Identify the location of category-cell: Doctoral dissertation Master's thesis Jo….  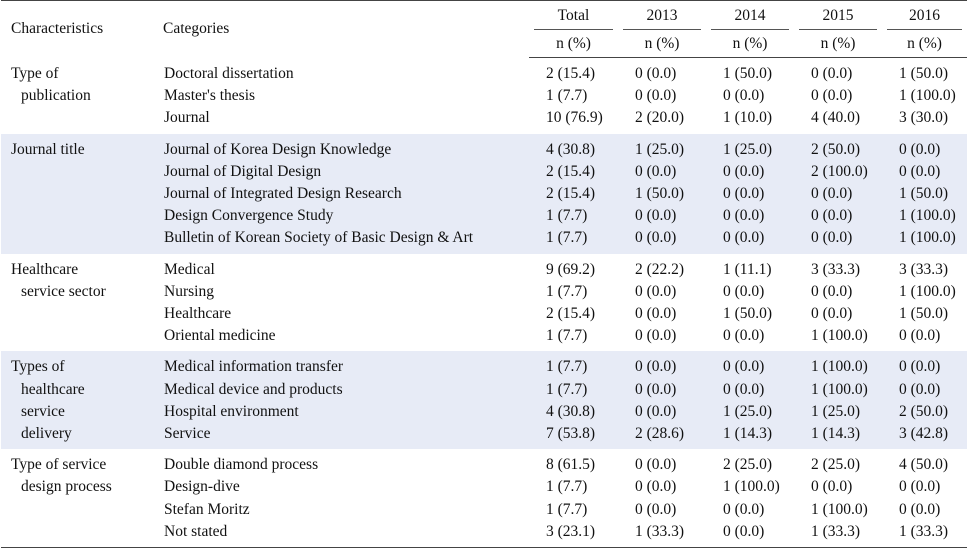
(341, 96).